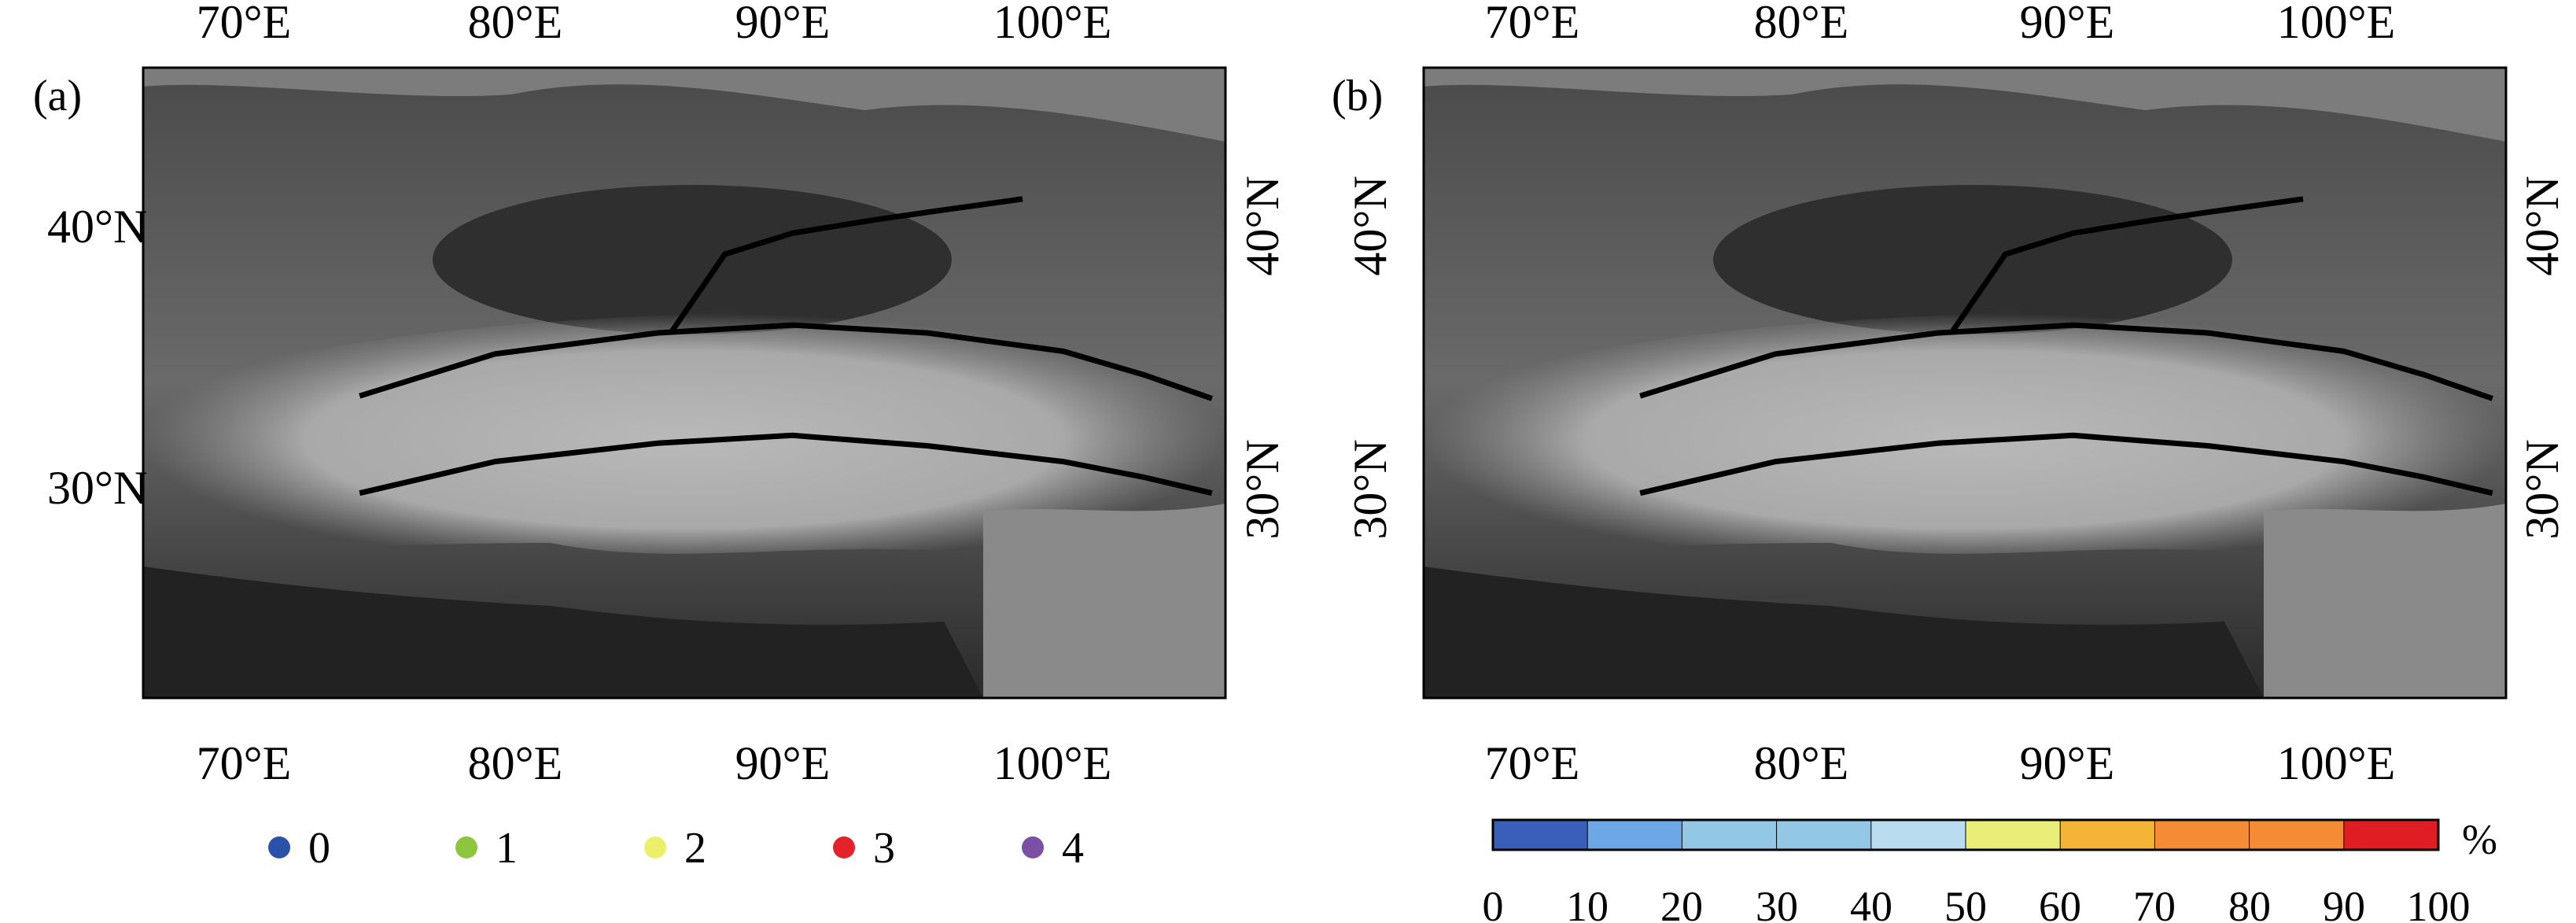 This screenshot has height=923, width=2576. What do you see at coordinates (695, 848) in the screenshot?
I see `legend-label-2: 2` at bounding box center [695, 848].